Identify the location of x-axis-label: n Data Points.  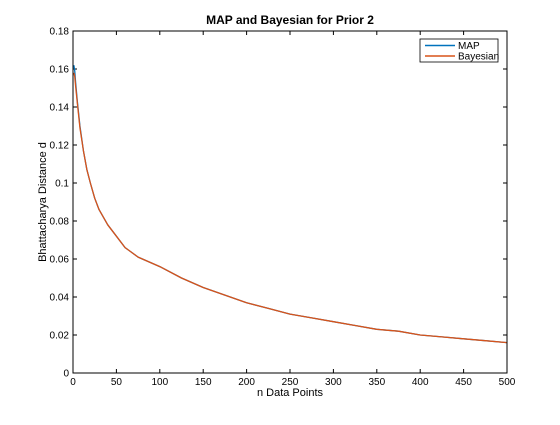
(290, 393).